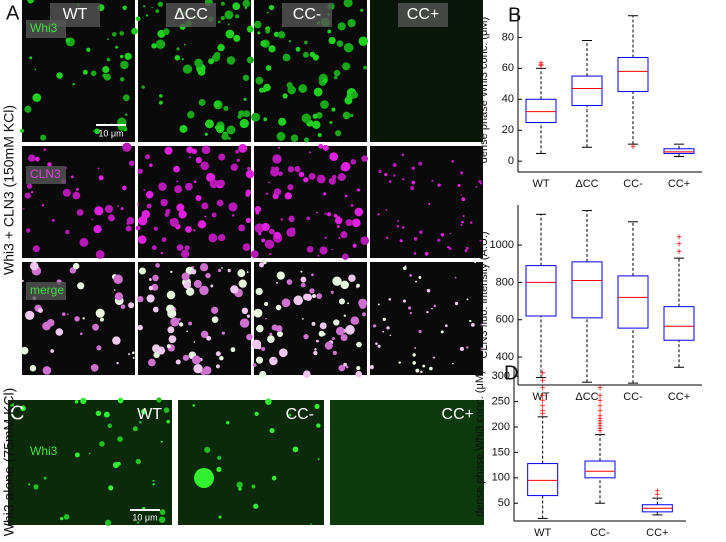 The image size is (726, 542). What do you see at coordinates (586, 184) in the screenshot?
I see `x-tick-label: ΔCC` at bounding box center [586, 184].